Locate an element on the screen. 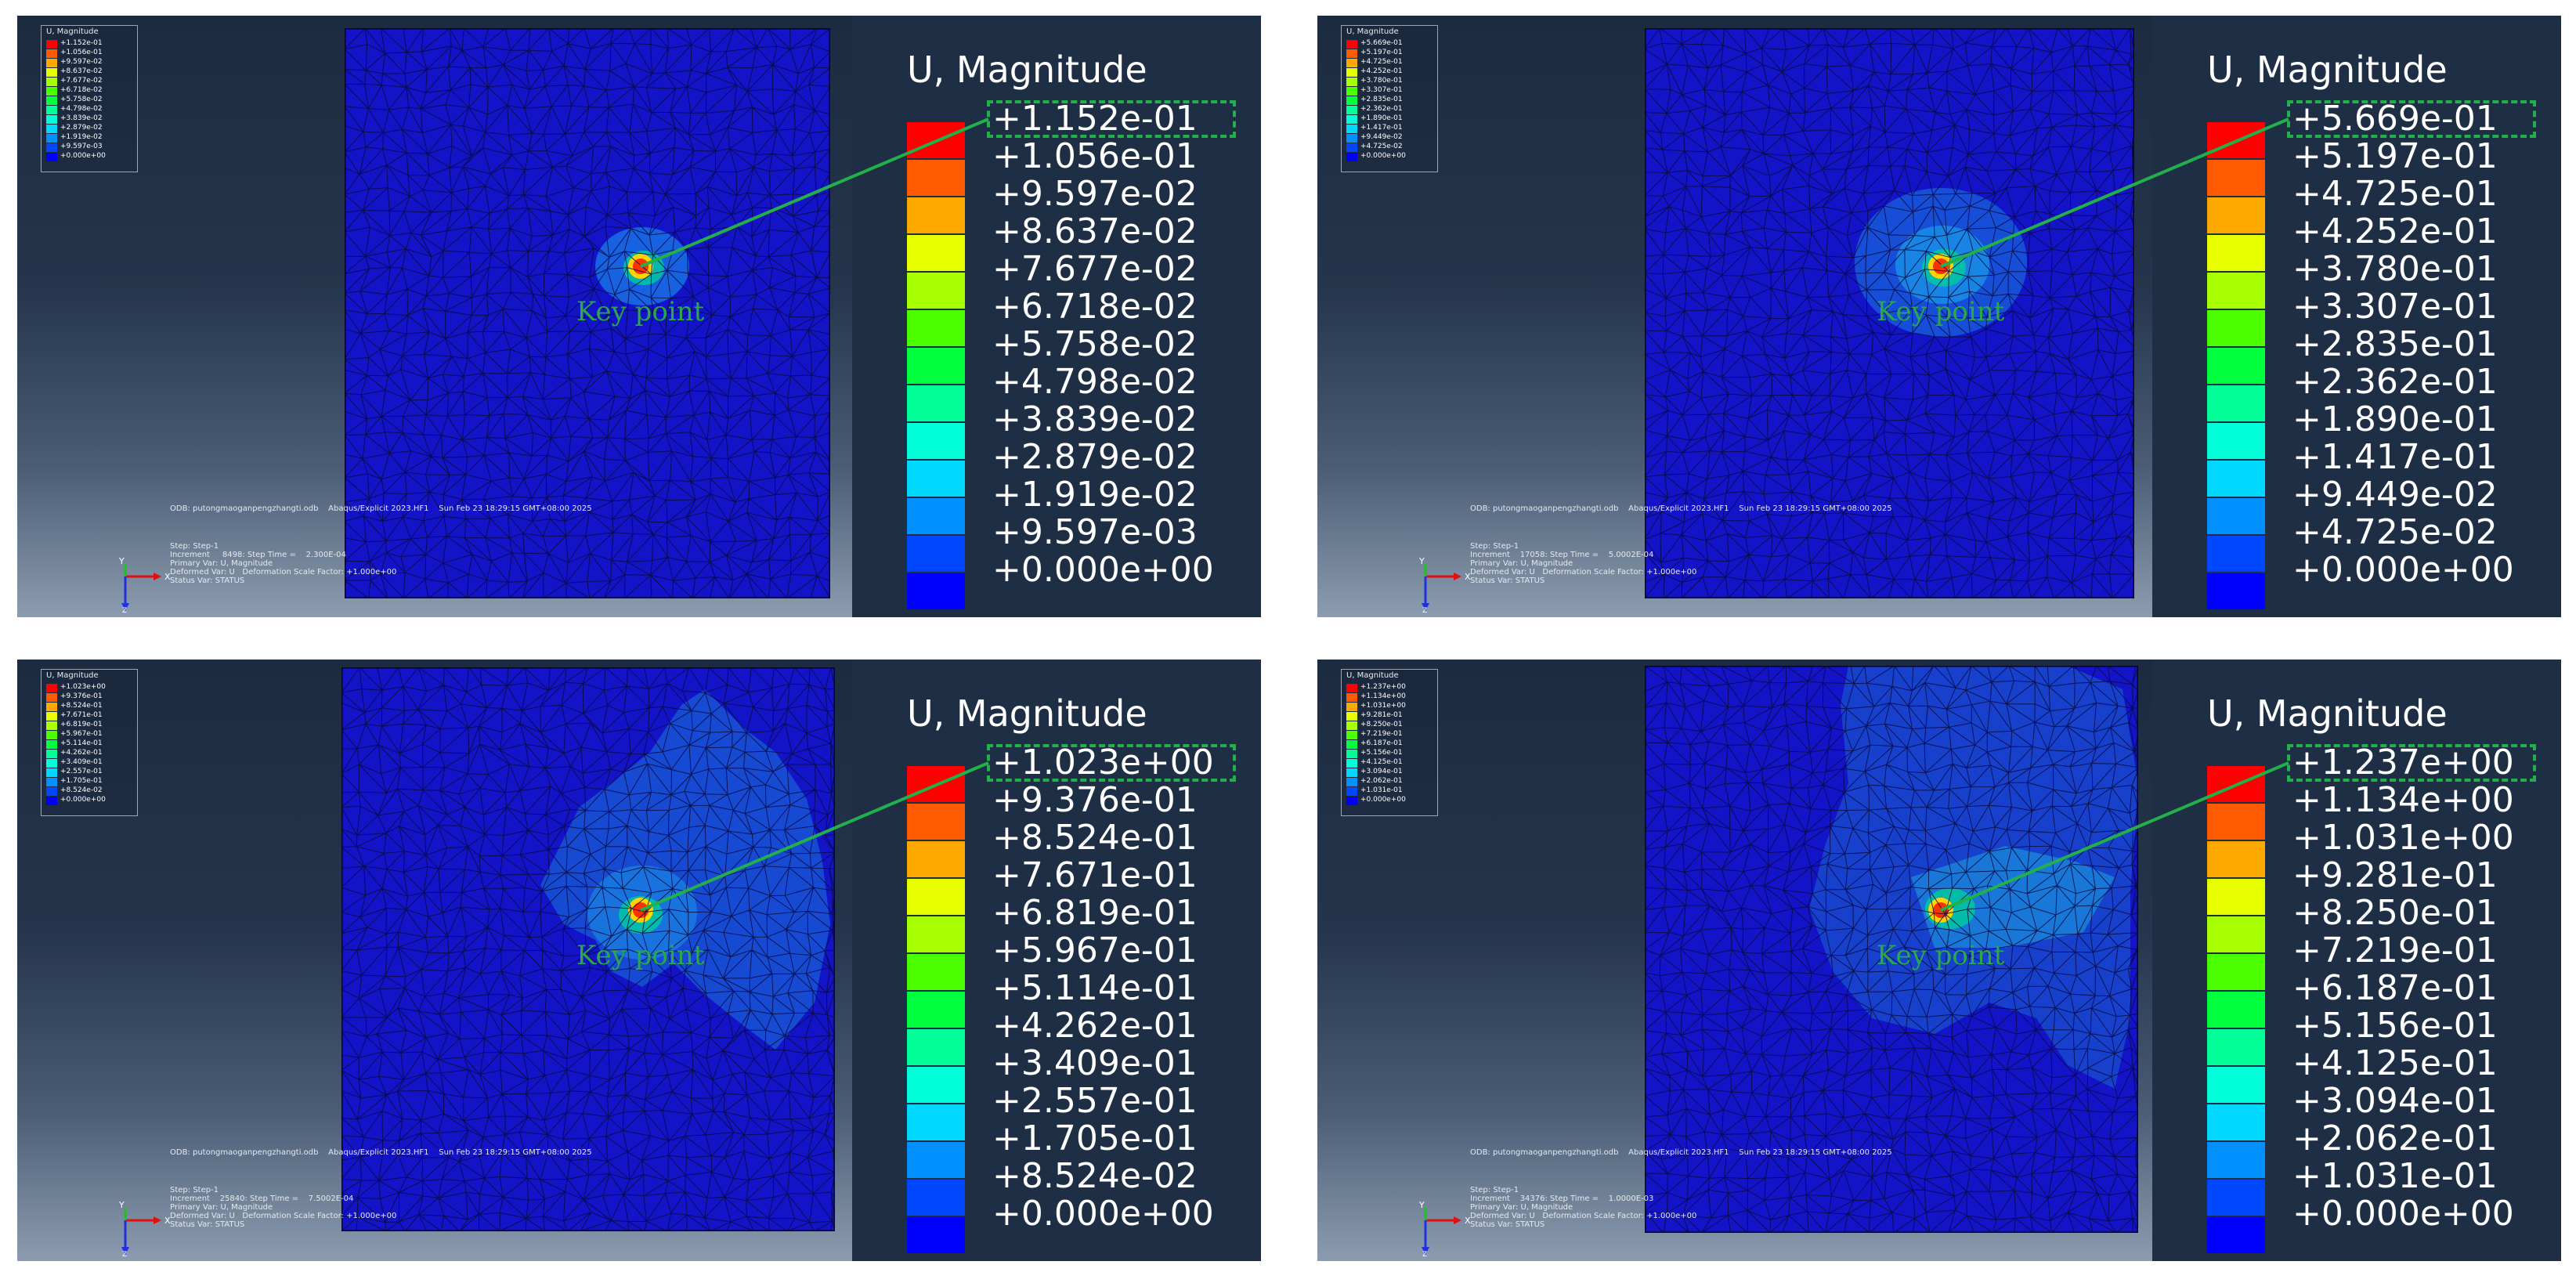 The height and width of the screenshot is (1283, 2576). legend-value: +1.417e-01 is located at coordinates (2395, 457).